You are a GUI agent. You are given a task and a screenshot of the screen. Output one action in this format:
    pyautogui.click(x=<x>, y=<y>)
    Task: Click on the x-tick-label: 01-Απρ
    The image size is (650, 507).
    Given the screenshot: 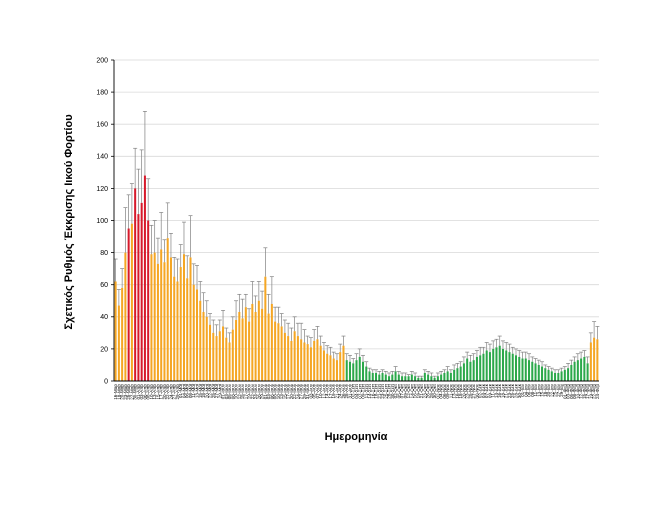 What is the action you would take?
    pyautogui.click(x=138, y=392)
    